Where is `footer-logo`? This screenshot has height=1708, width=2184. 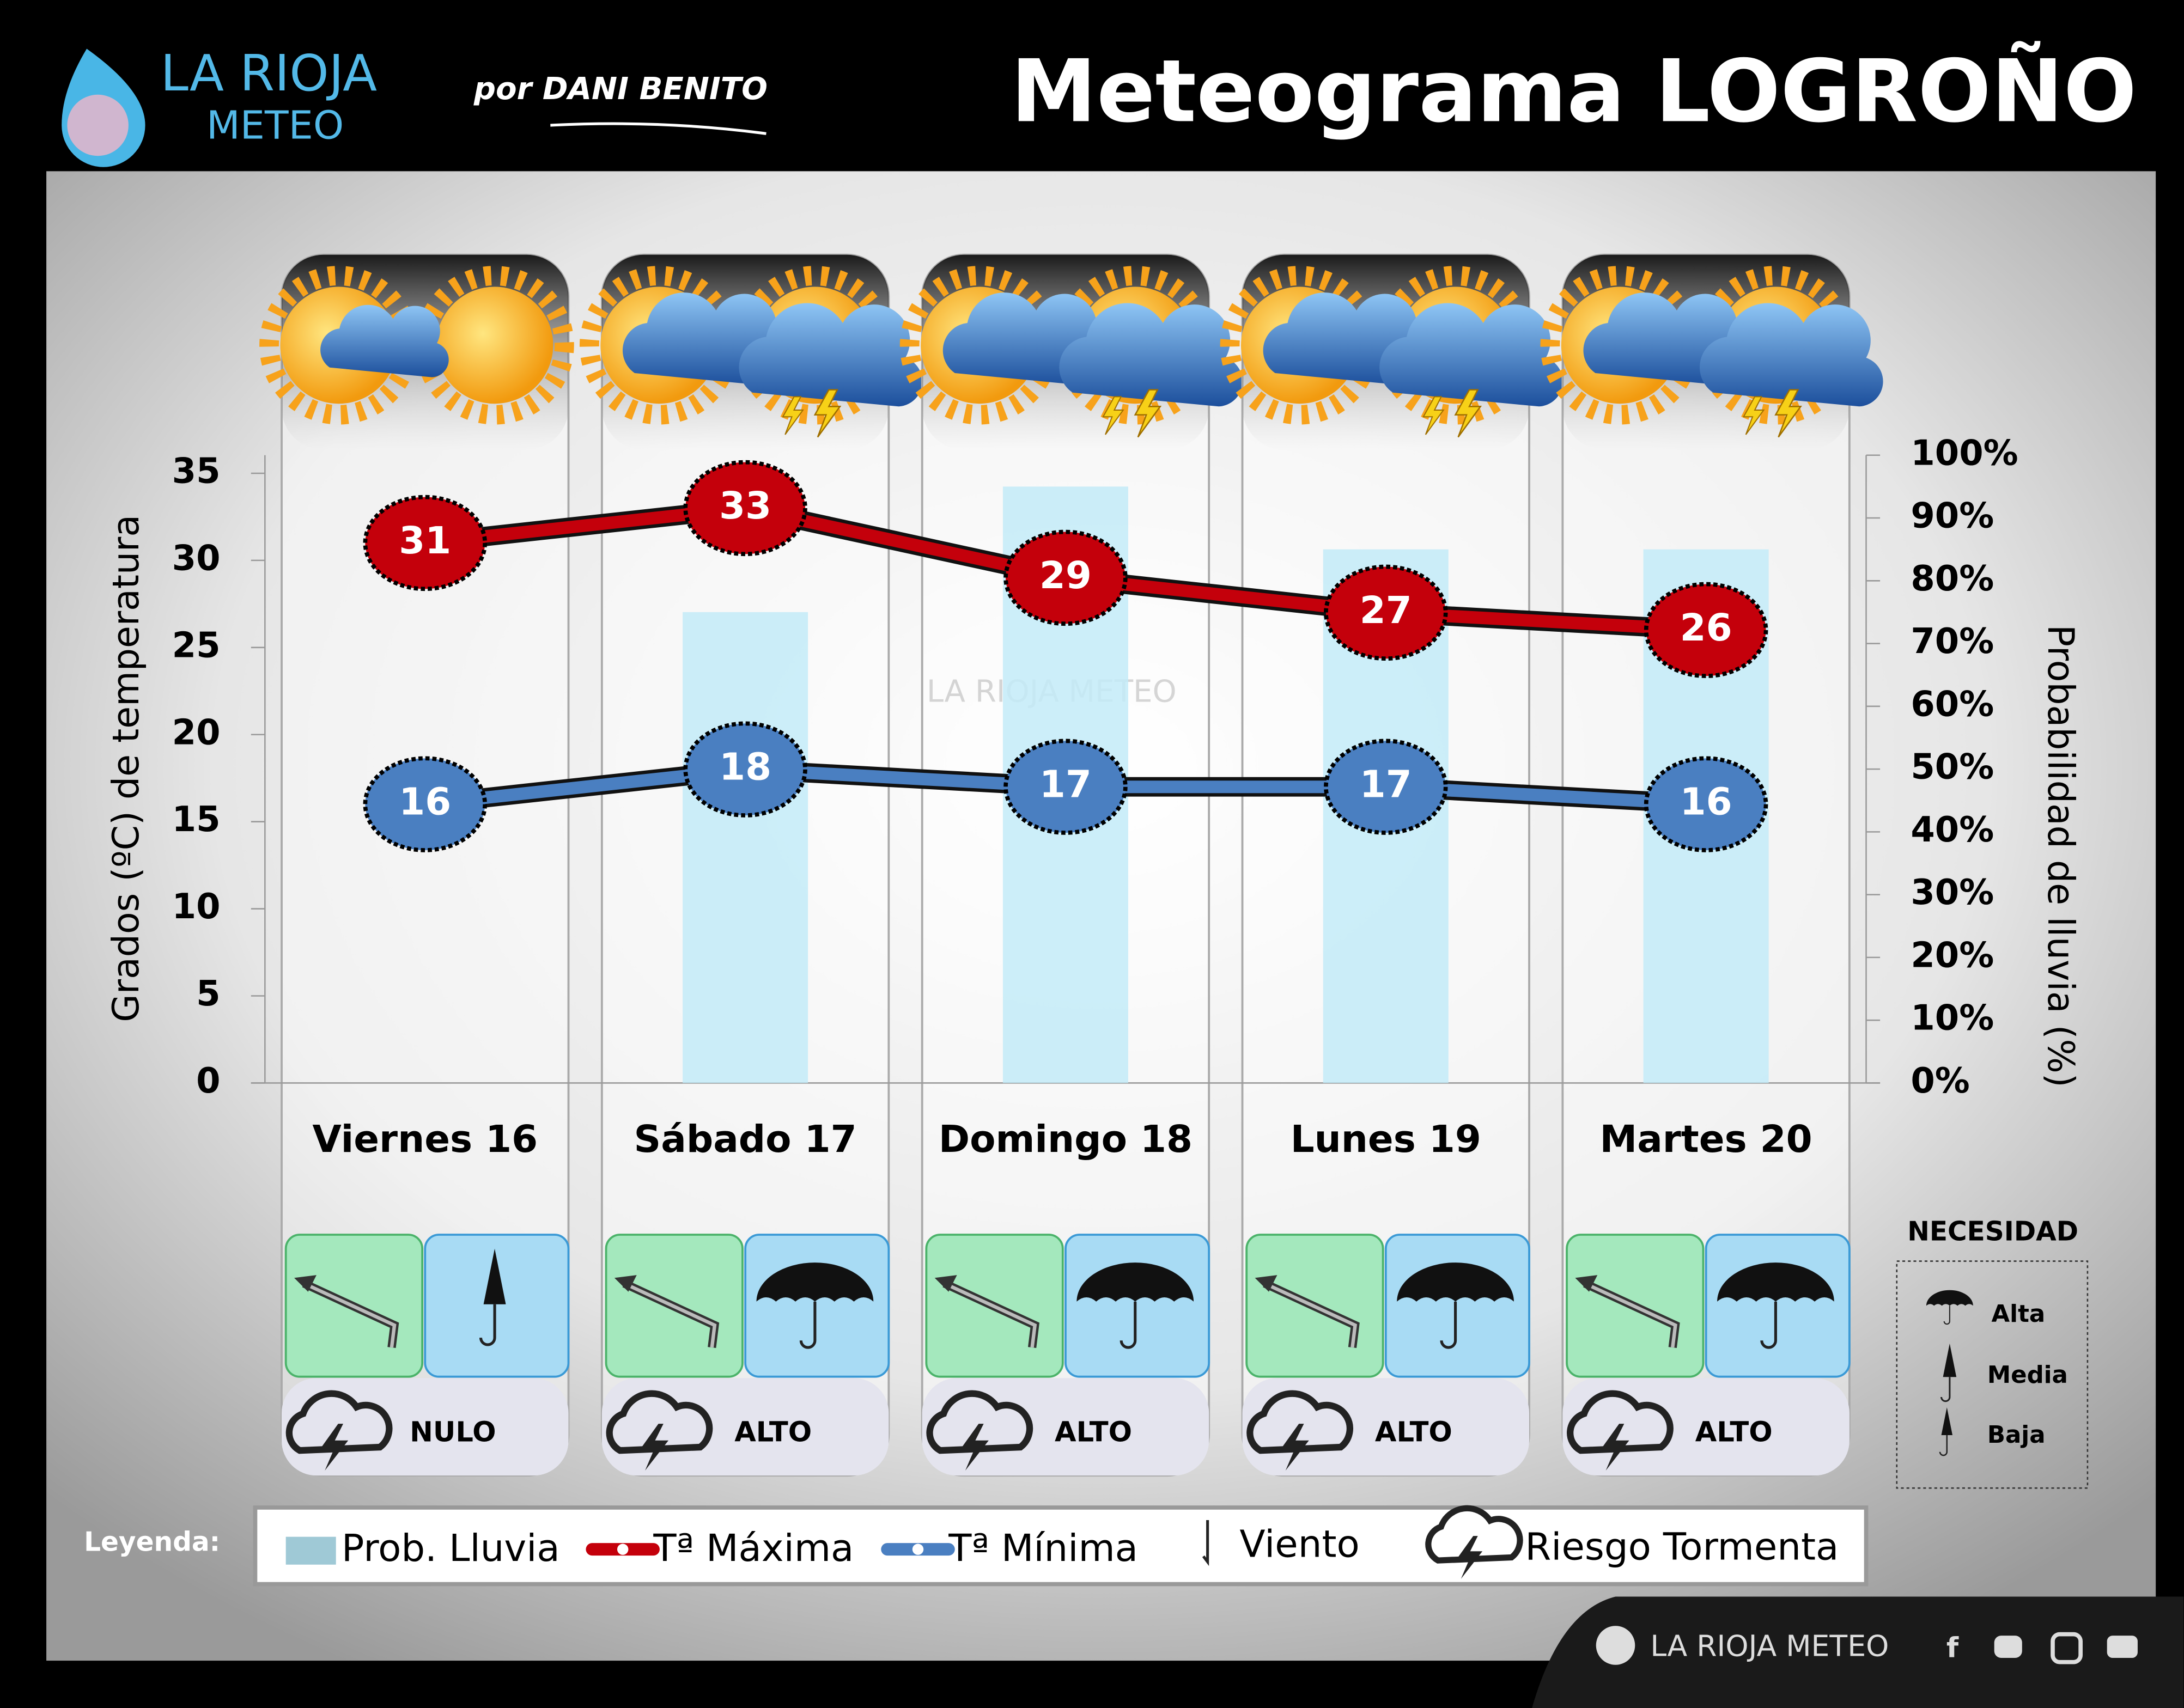 footer-logo is located at coordinates (1615, 1645).